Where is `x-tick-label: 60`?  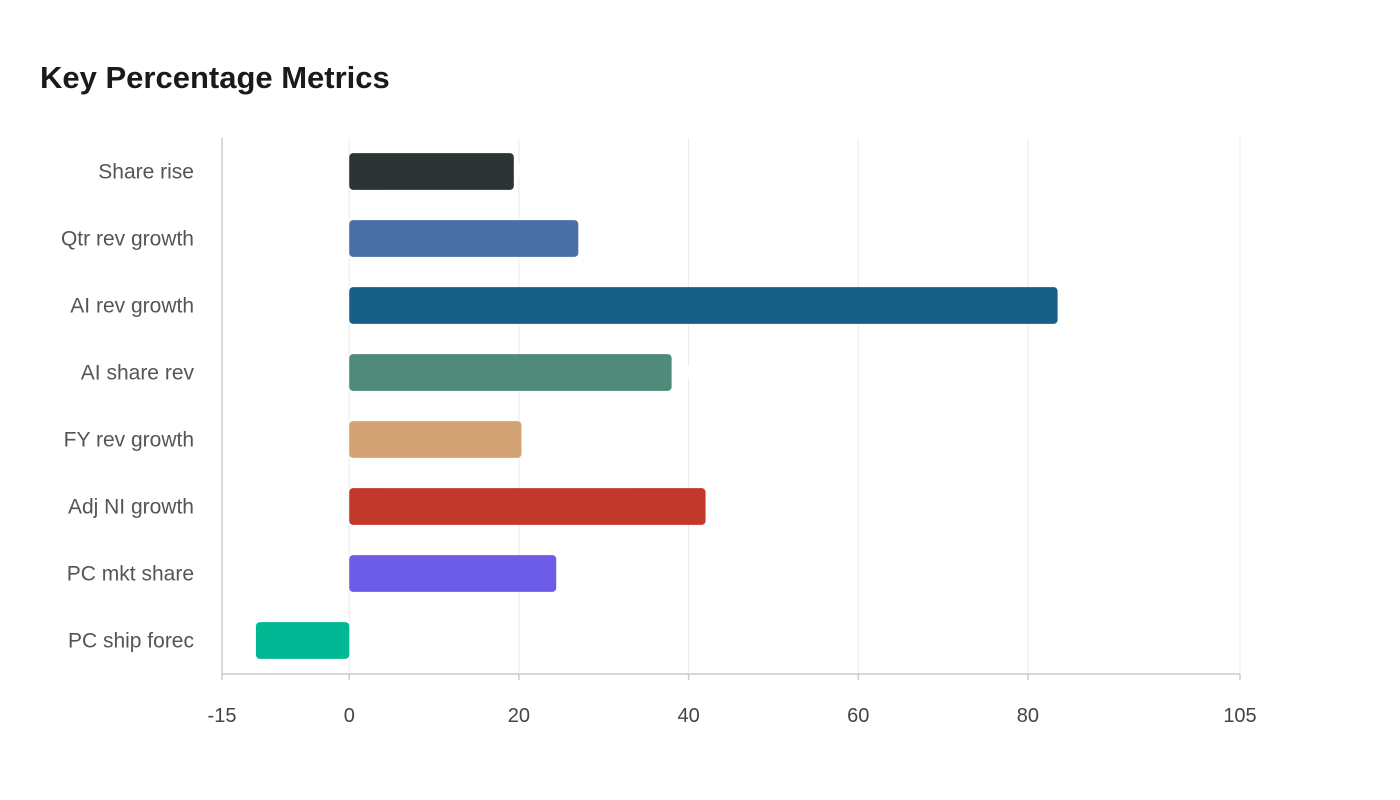
x-tick-label: 60 is located at coordinates (858, 716).